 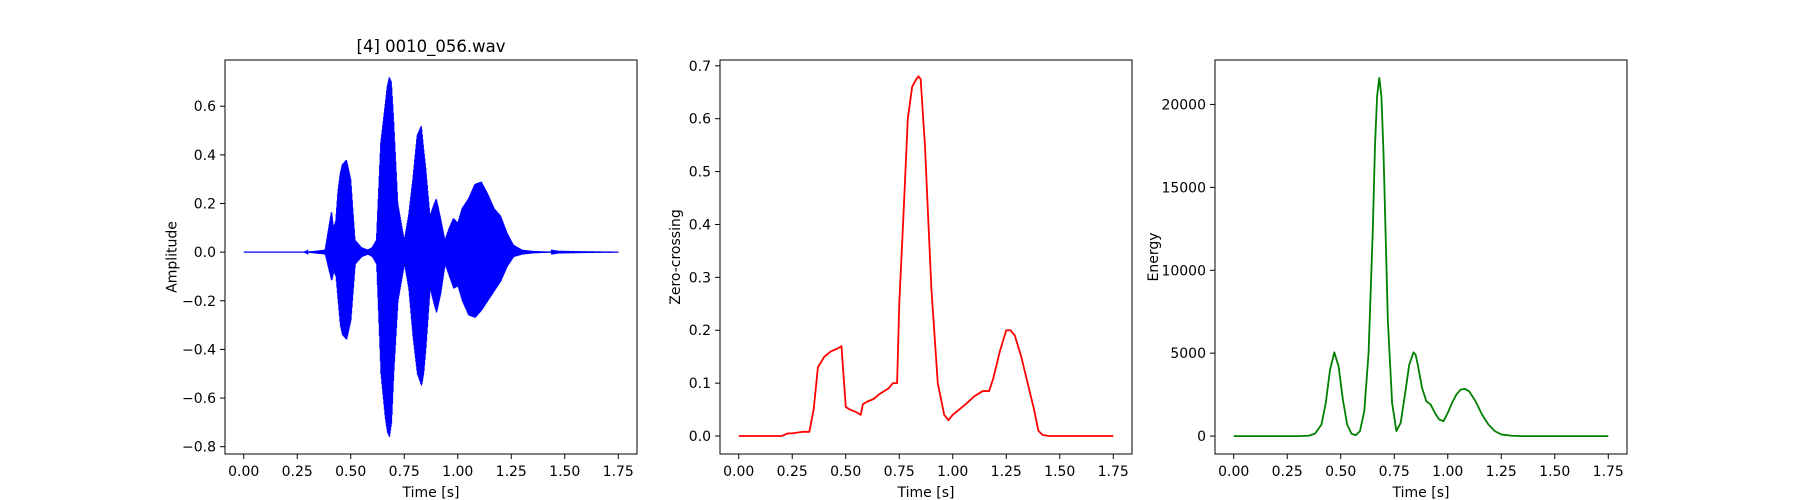 What do you see at coordinates (199, 302) in the screenshot?
I see `y-tick-label: −0.2` at bounding box center [199, 302].